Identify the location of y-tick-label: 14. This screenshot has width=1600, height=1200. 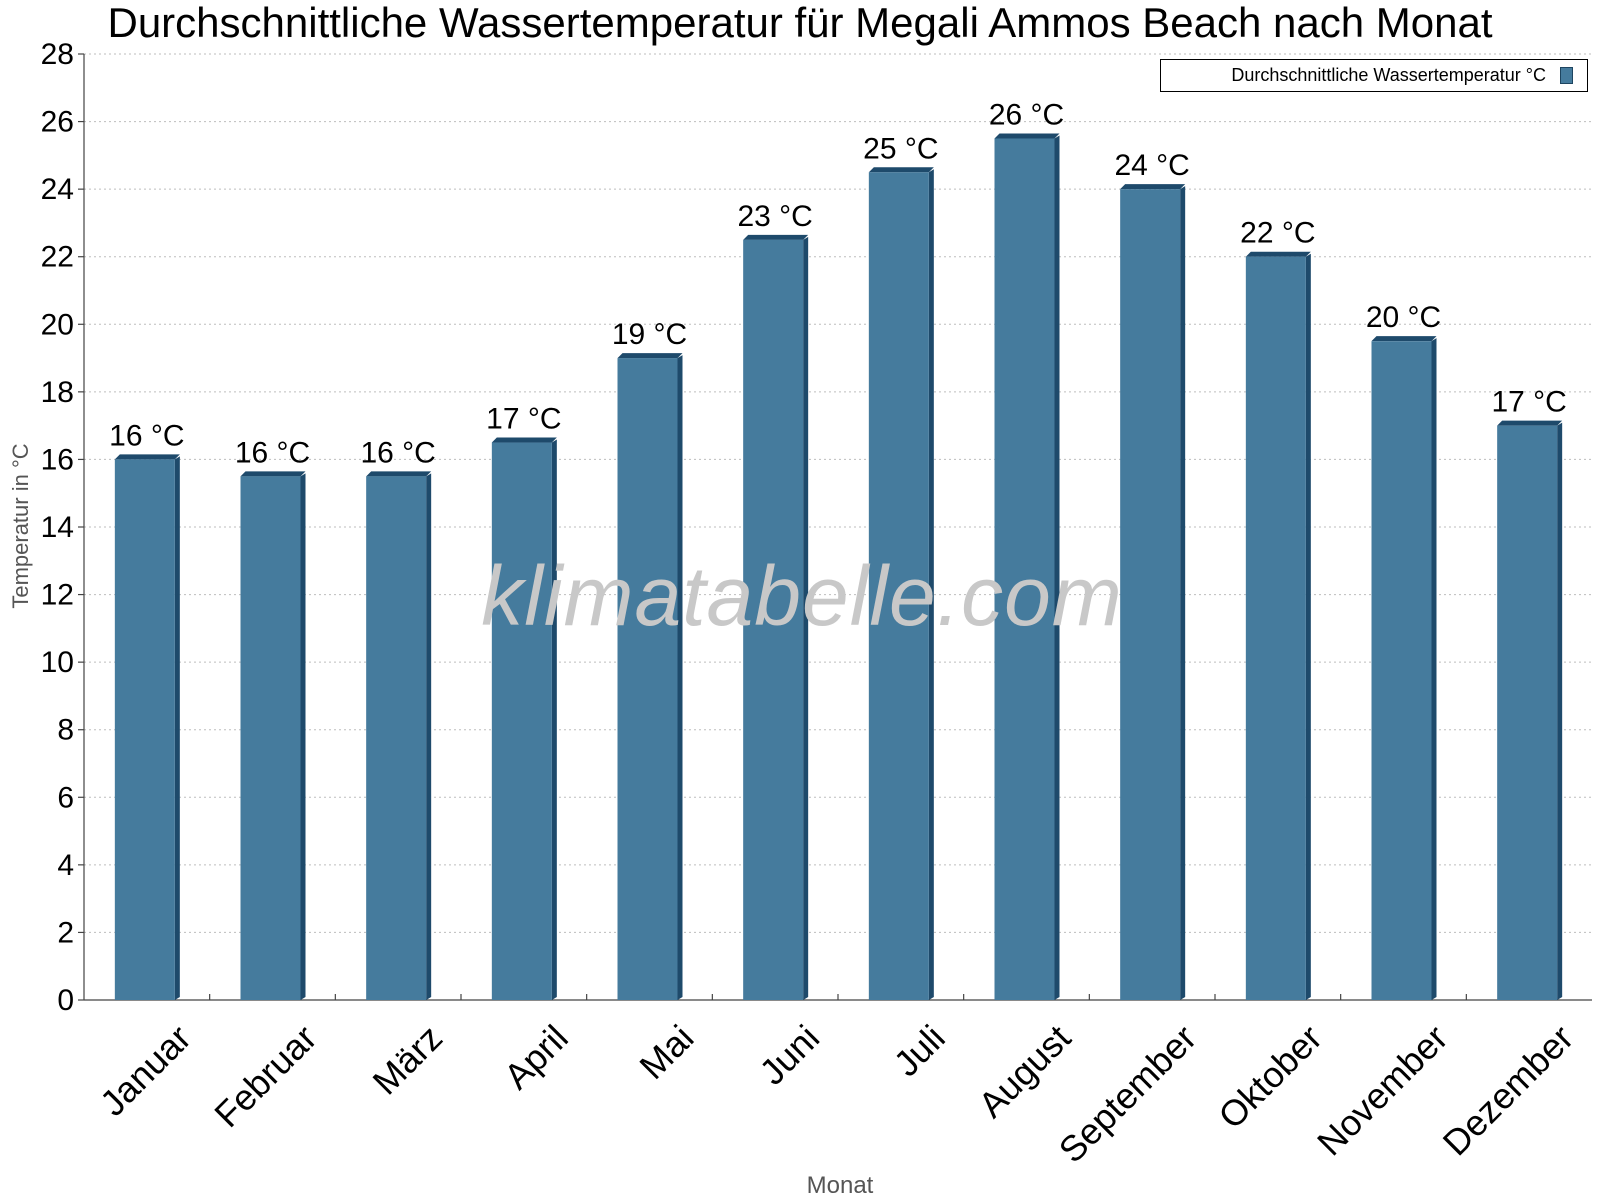
(57, 527).